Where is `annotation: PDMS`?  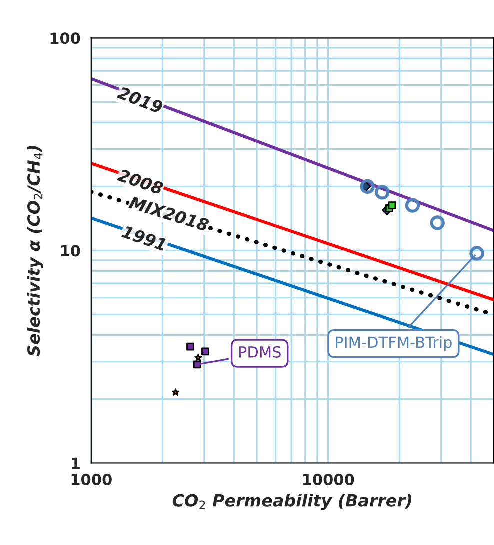 annotation: PDMS is located at coordinates (260, 352).